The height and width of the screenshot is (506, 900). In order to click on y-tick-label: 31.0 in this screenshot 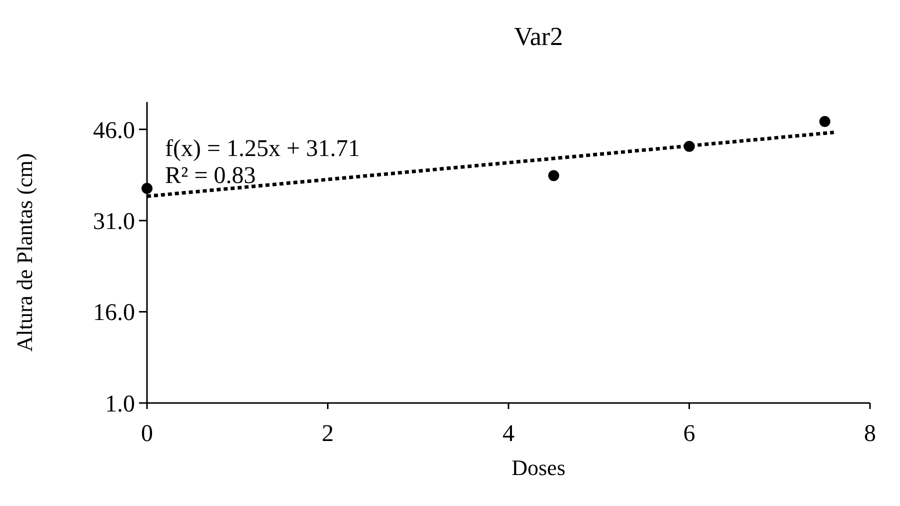, I will do `click(114, 221)`.